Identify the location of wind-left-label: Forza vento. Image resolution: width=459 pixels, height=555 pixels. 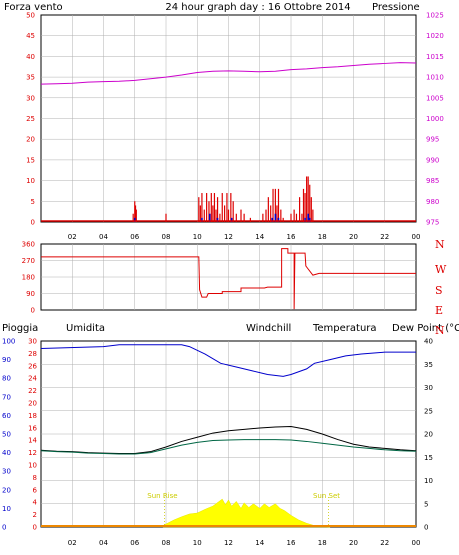
(33, 7).